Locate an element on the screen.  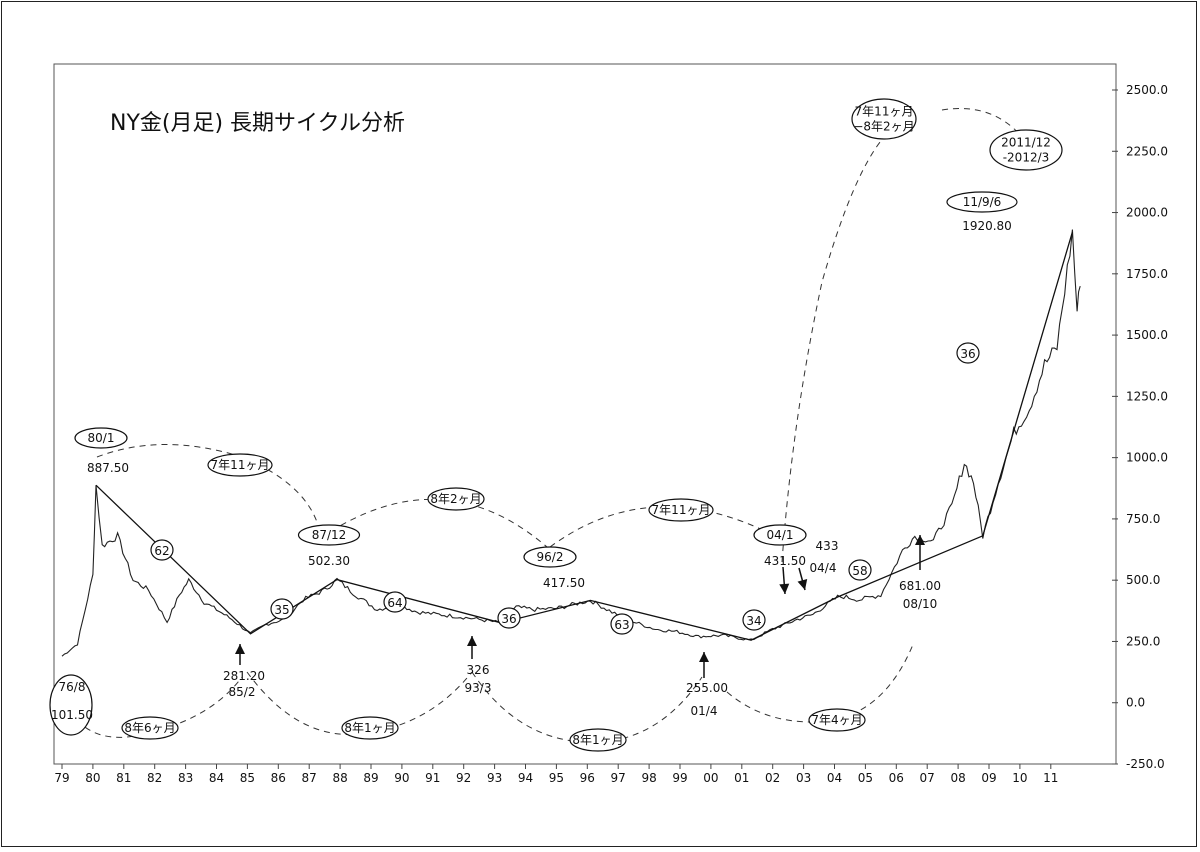
x-tick-label: 09 is located at coordinates (988, 778).